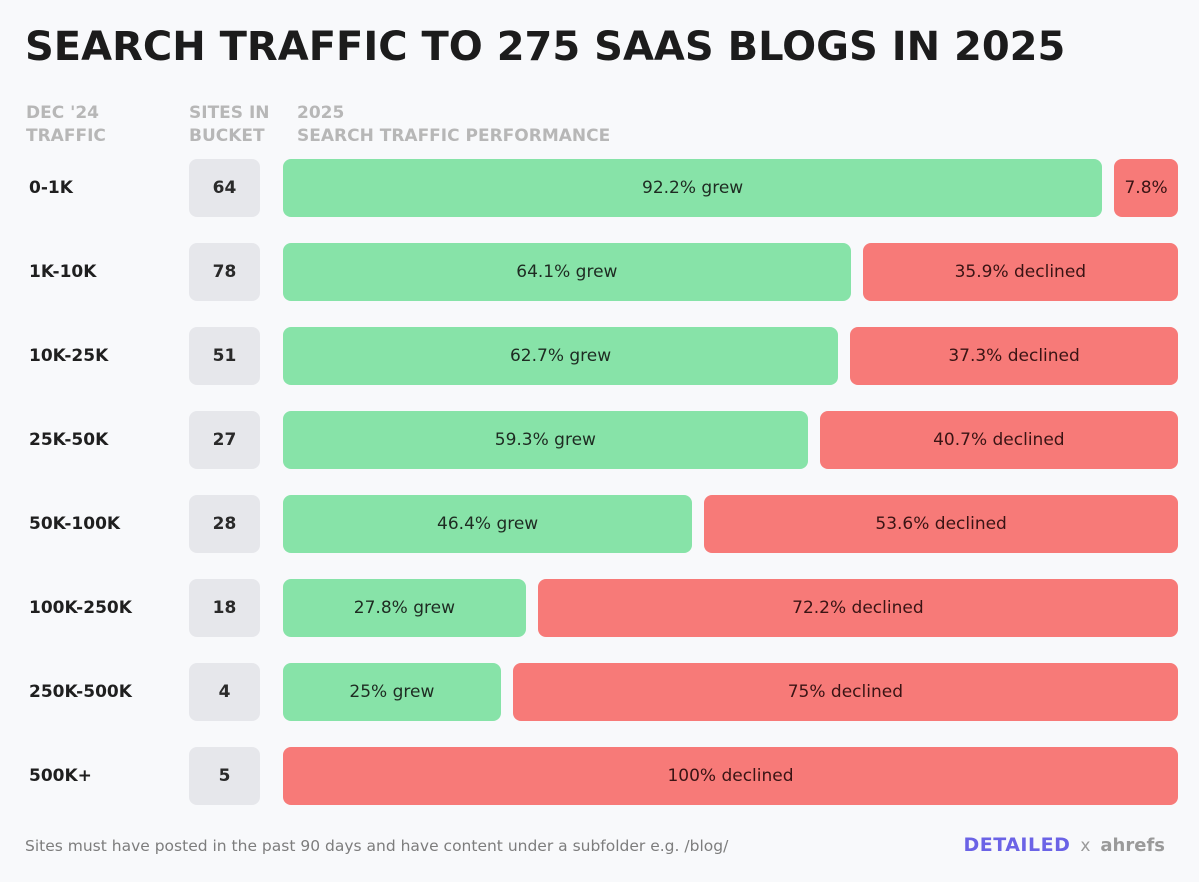 The width and height of the screenshot is (1199, 882). Describe the element at coordinates (69, 440) in the screenshot. I see `row-label: 25K-50K` at that location.